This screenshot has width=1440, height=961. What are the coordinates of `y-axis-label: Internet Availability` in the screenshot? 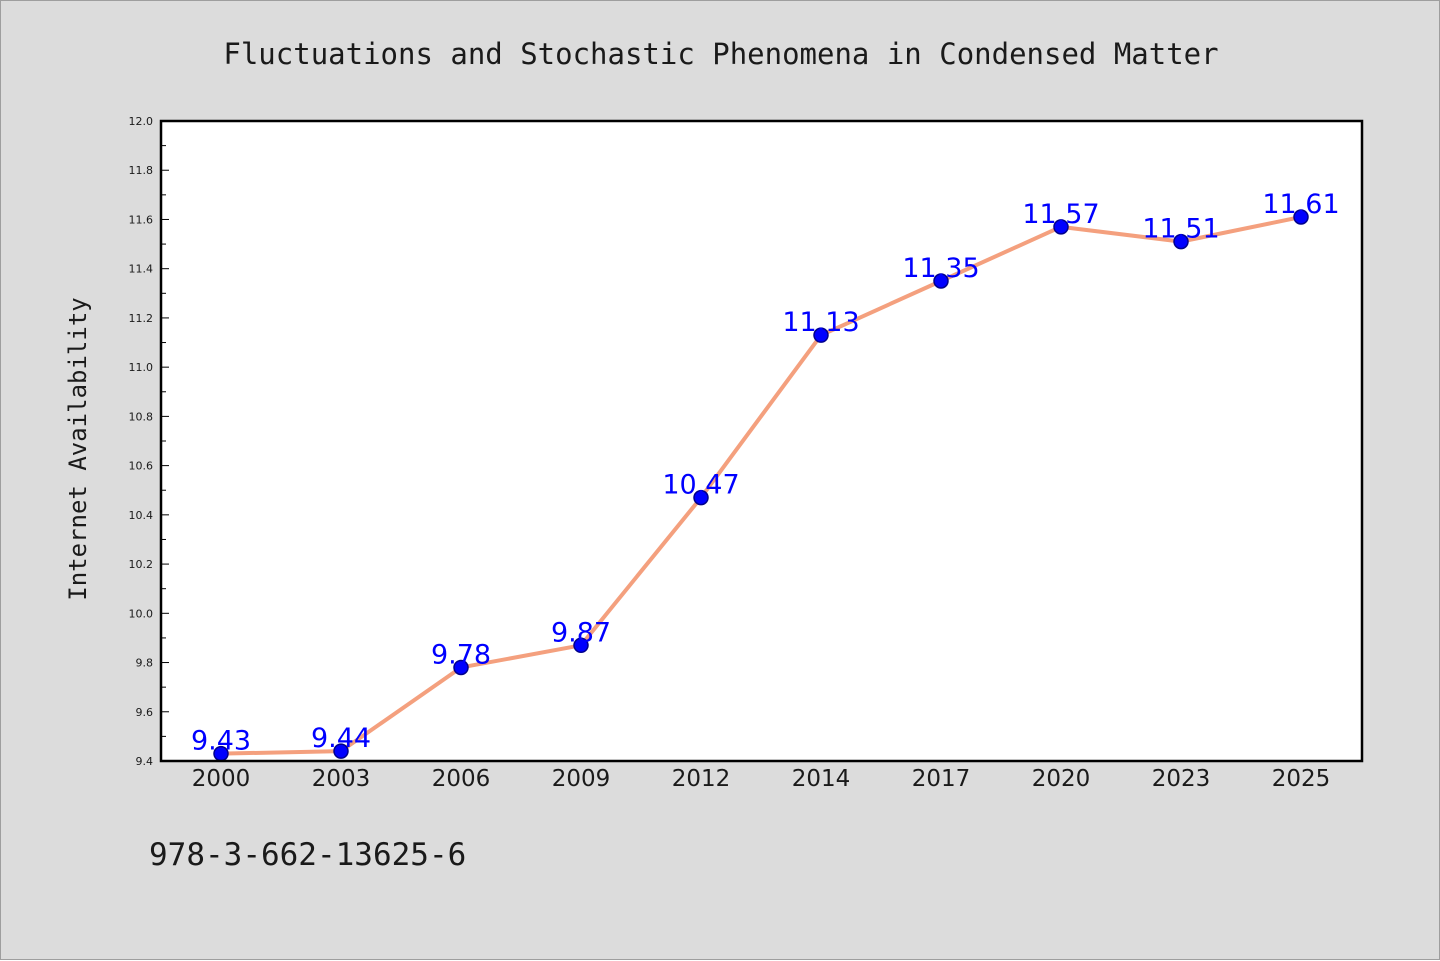 It's located at (78, 448).